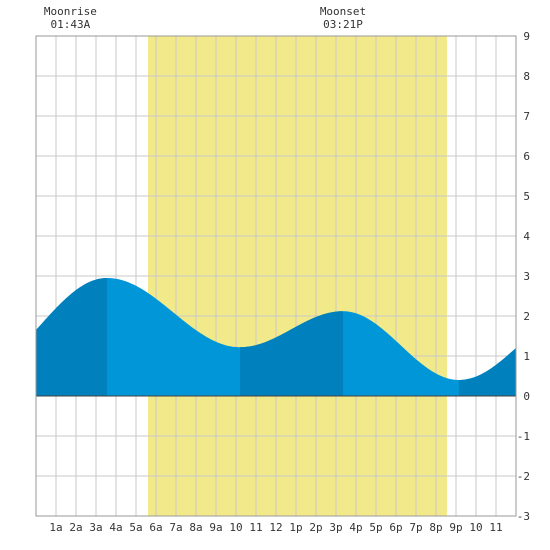 The width and height of the screenshot is (550, 550). I want to click on y-tick-label: -1, so click(523, 436).